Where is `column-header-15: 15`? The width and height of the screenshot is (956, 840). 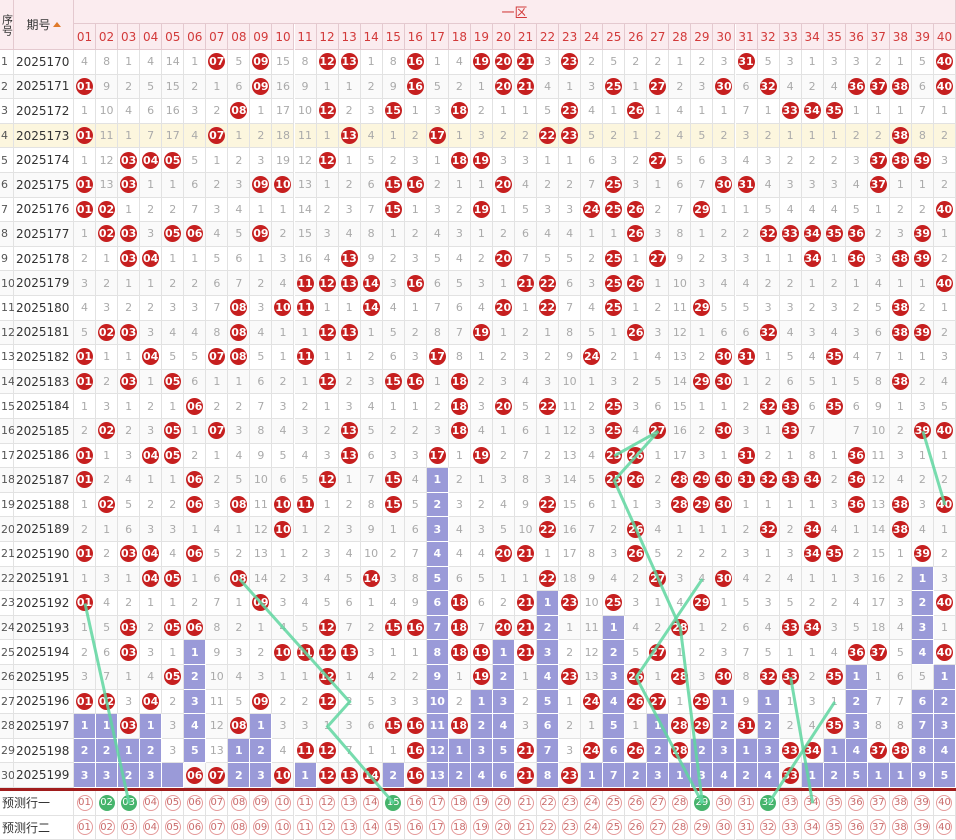
column-header-15: 15 is located at coordinates (393, 37).